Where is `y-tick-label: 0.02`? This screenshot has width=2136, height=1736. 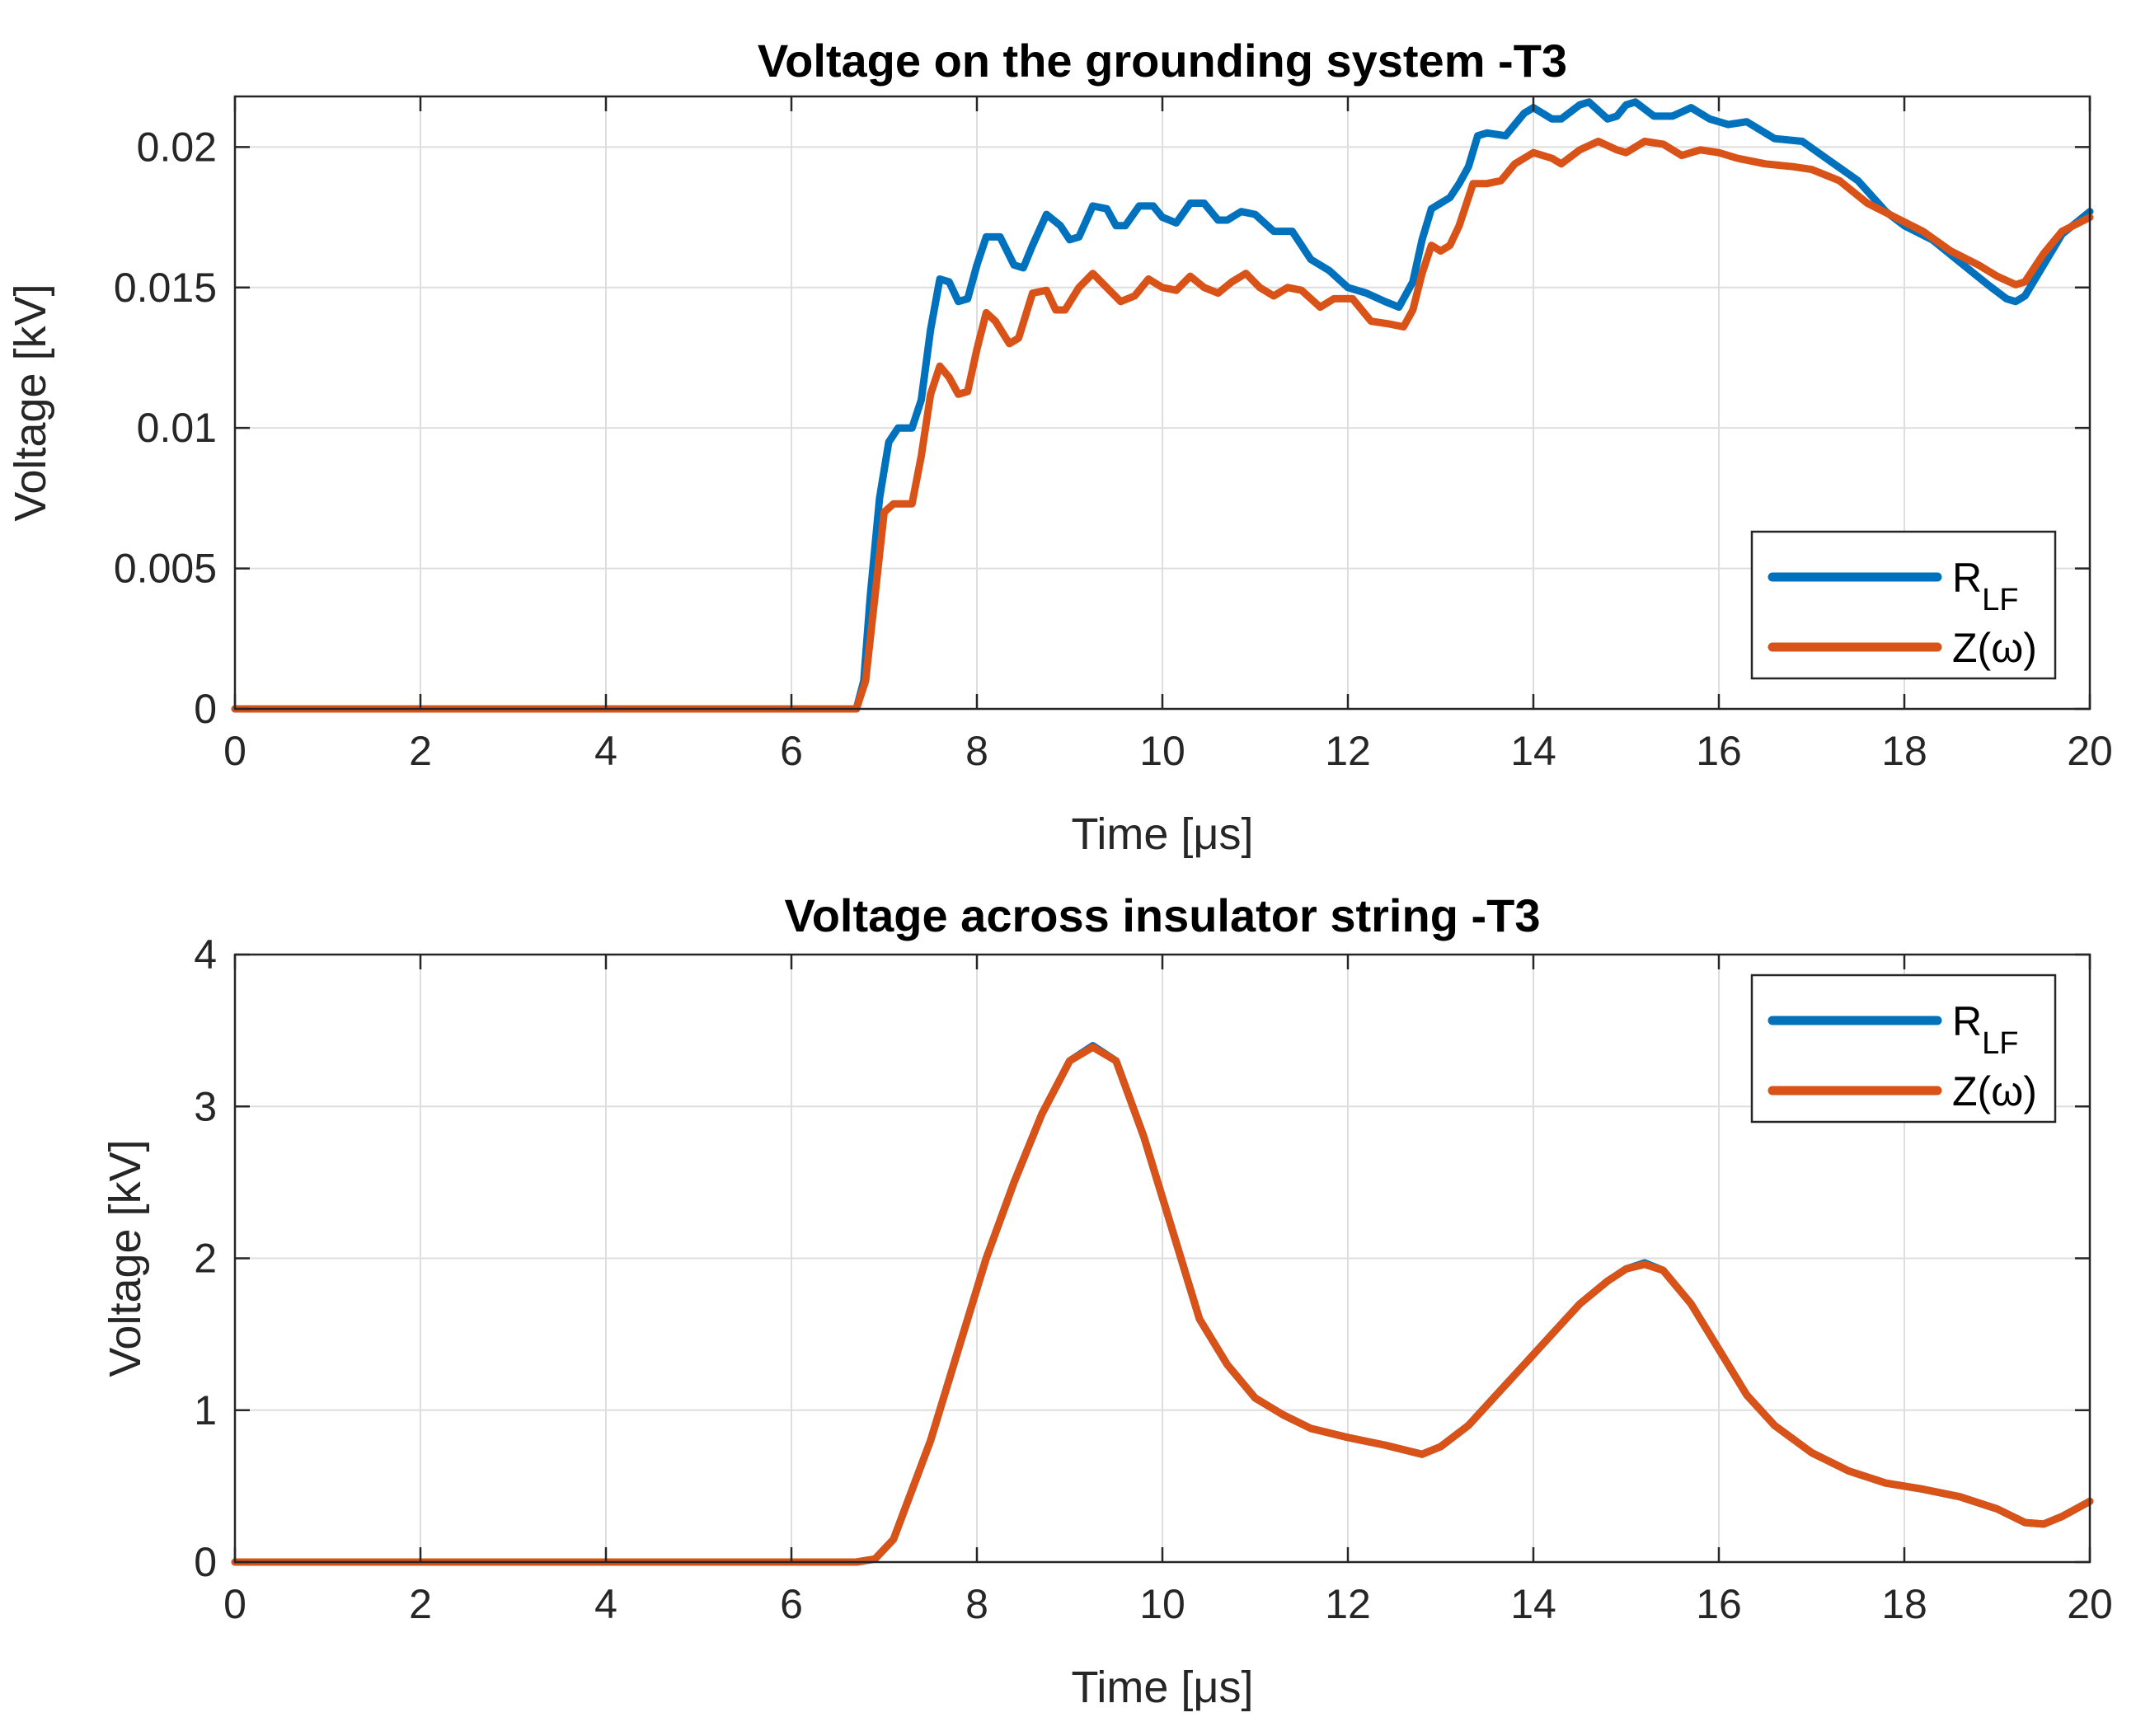 y-tick-label: 0.02 is located at coordinates (177, 147).